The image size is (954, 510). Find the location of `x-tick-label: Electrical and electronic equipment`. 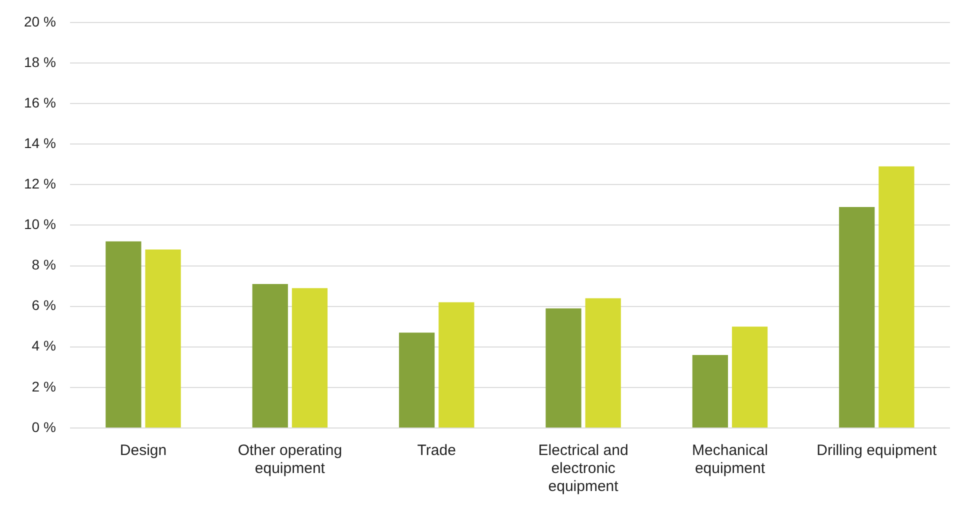

x-tick-label: Electrical and electronic equipment is located at coordinates (583, 469).